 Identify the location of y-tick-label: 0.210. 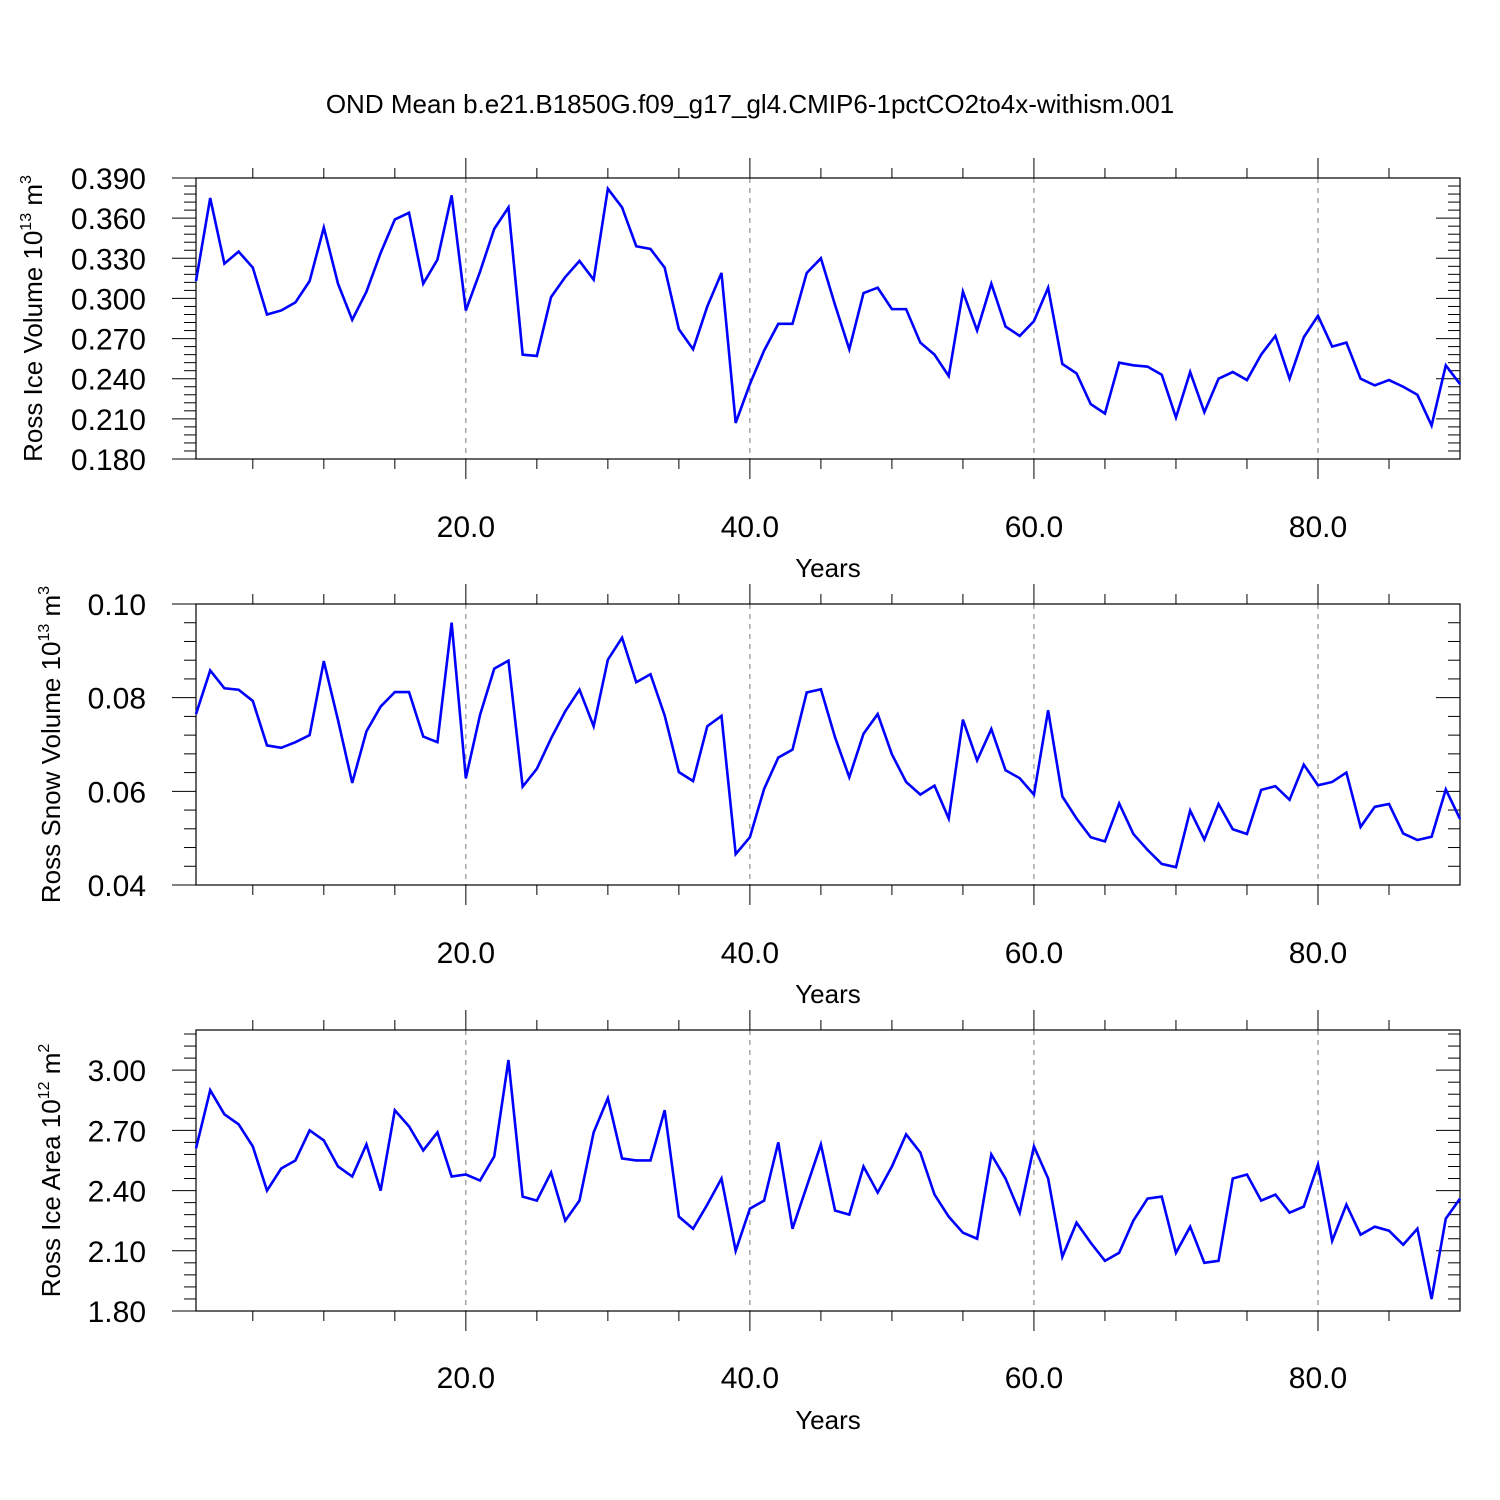
(108, 420).